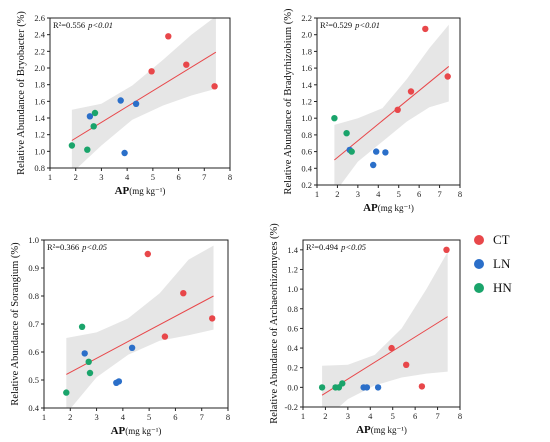 Image resolution: width=550 pixels, height=442 pixels. What do you see at coordinates (322, 247) in the screenshot?
I see `stat-r2: R²=0.494` at bounding box center [322, 247].